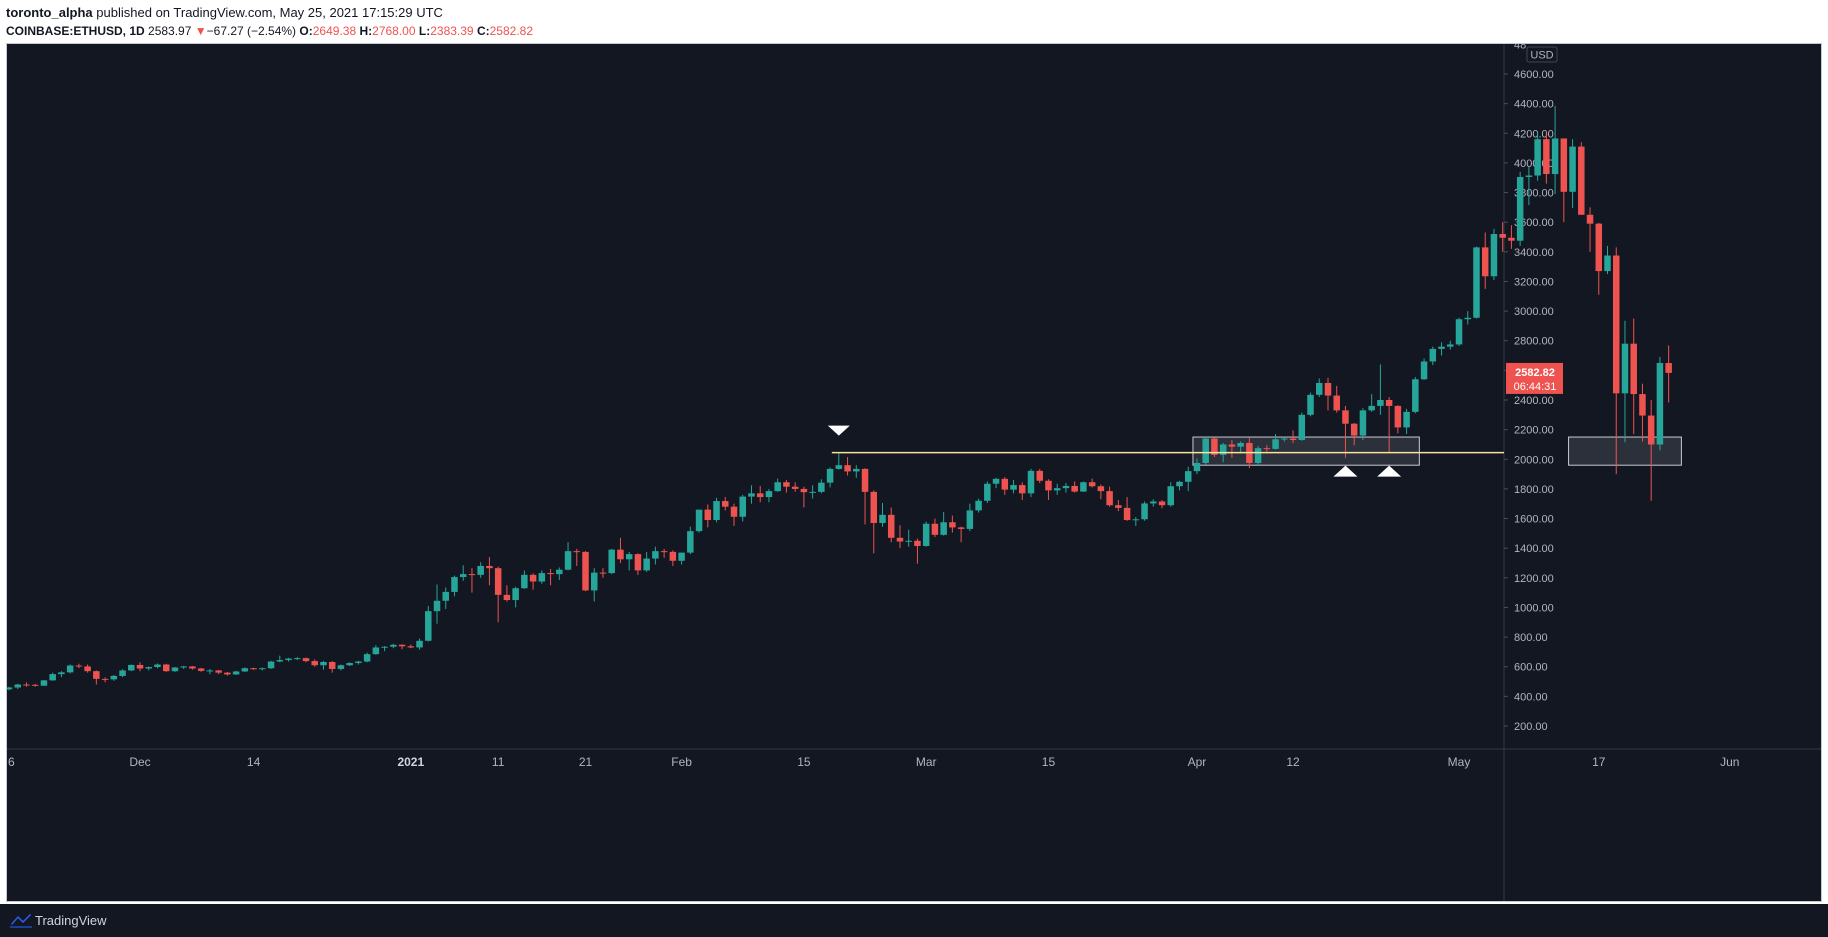 This screenshot has width=1828, height=937. What do you see at coordinates (75, 31) in the screenshot?
I see `symbol-label: COINBASE:ETHUSD, 1D` at bounding box center [75, 31].